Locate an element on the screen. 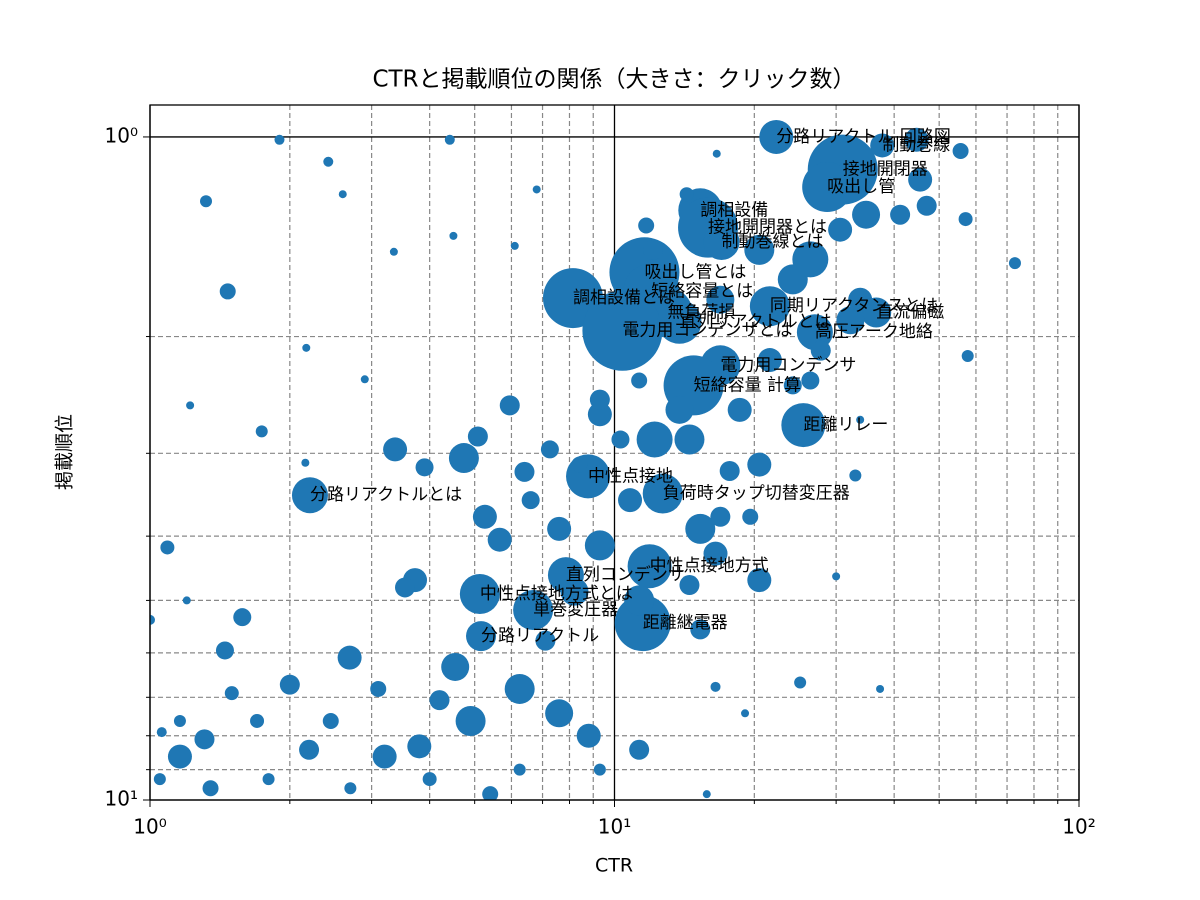 This screenshot has width=1200, height=900. chart-title: CTRと掲載順位の関係（大きさ：クリック数） is located at coordinates (613, 80).